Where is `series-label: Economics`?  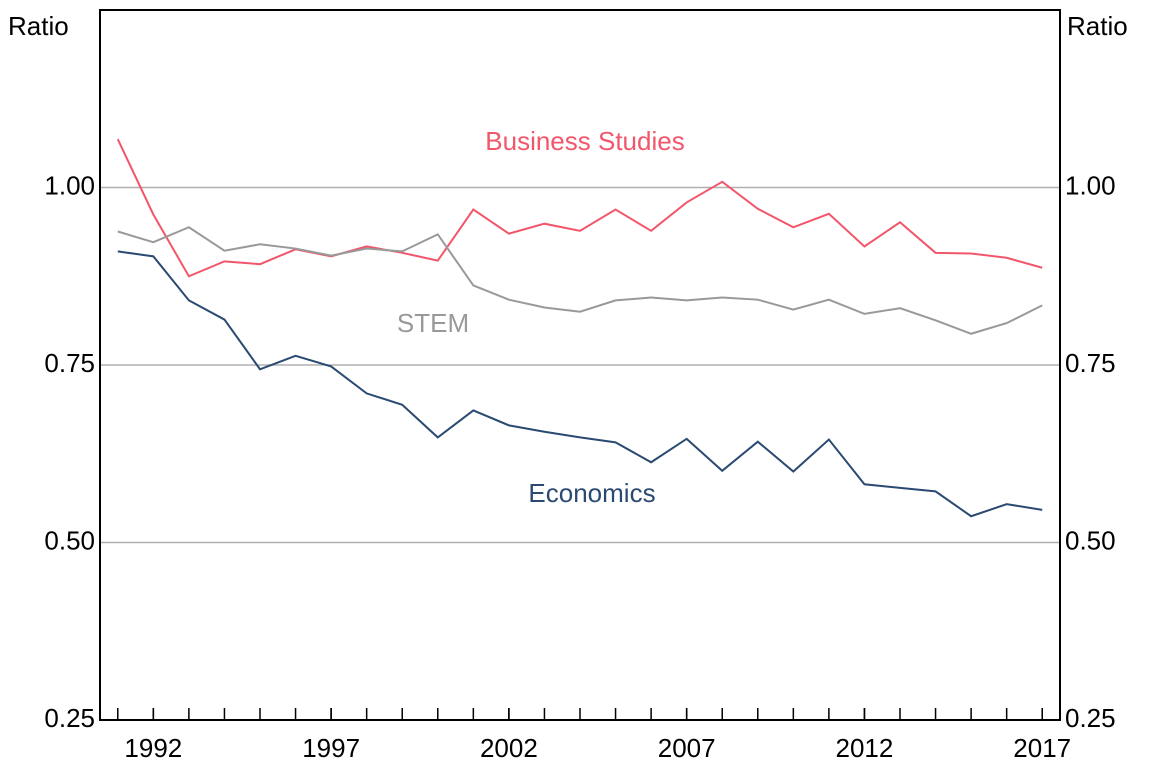
series-label: Economics is located at coordinates (591, 493).